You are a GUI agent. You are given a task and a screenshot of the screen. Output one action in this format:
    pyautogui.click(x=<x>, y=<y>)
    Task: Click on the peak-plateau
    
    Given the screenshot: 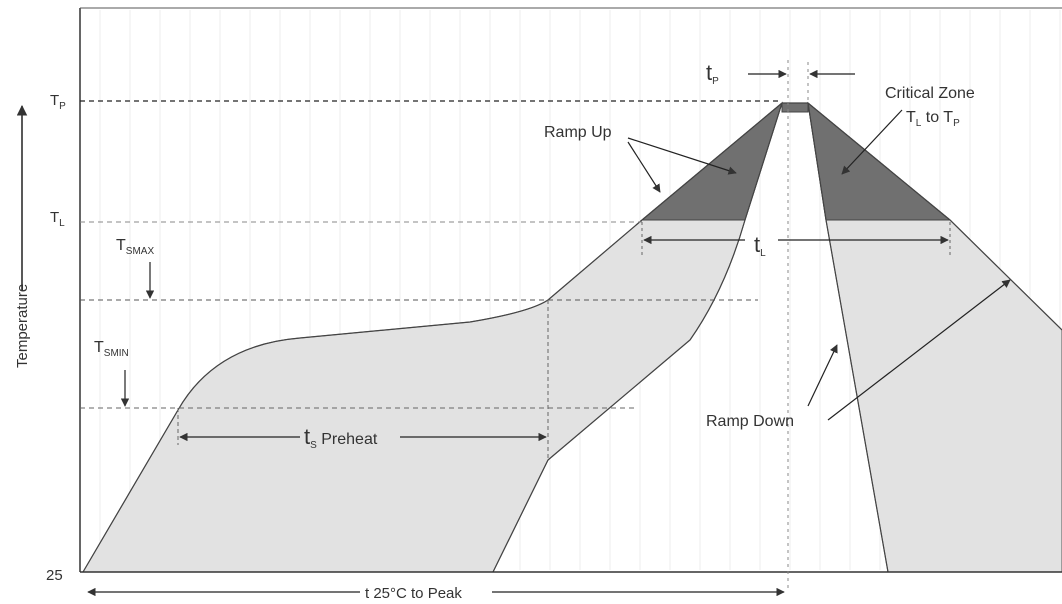 What is the action you would take?
    pyautogui.click(x=795, y=107)
    